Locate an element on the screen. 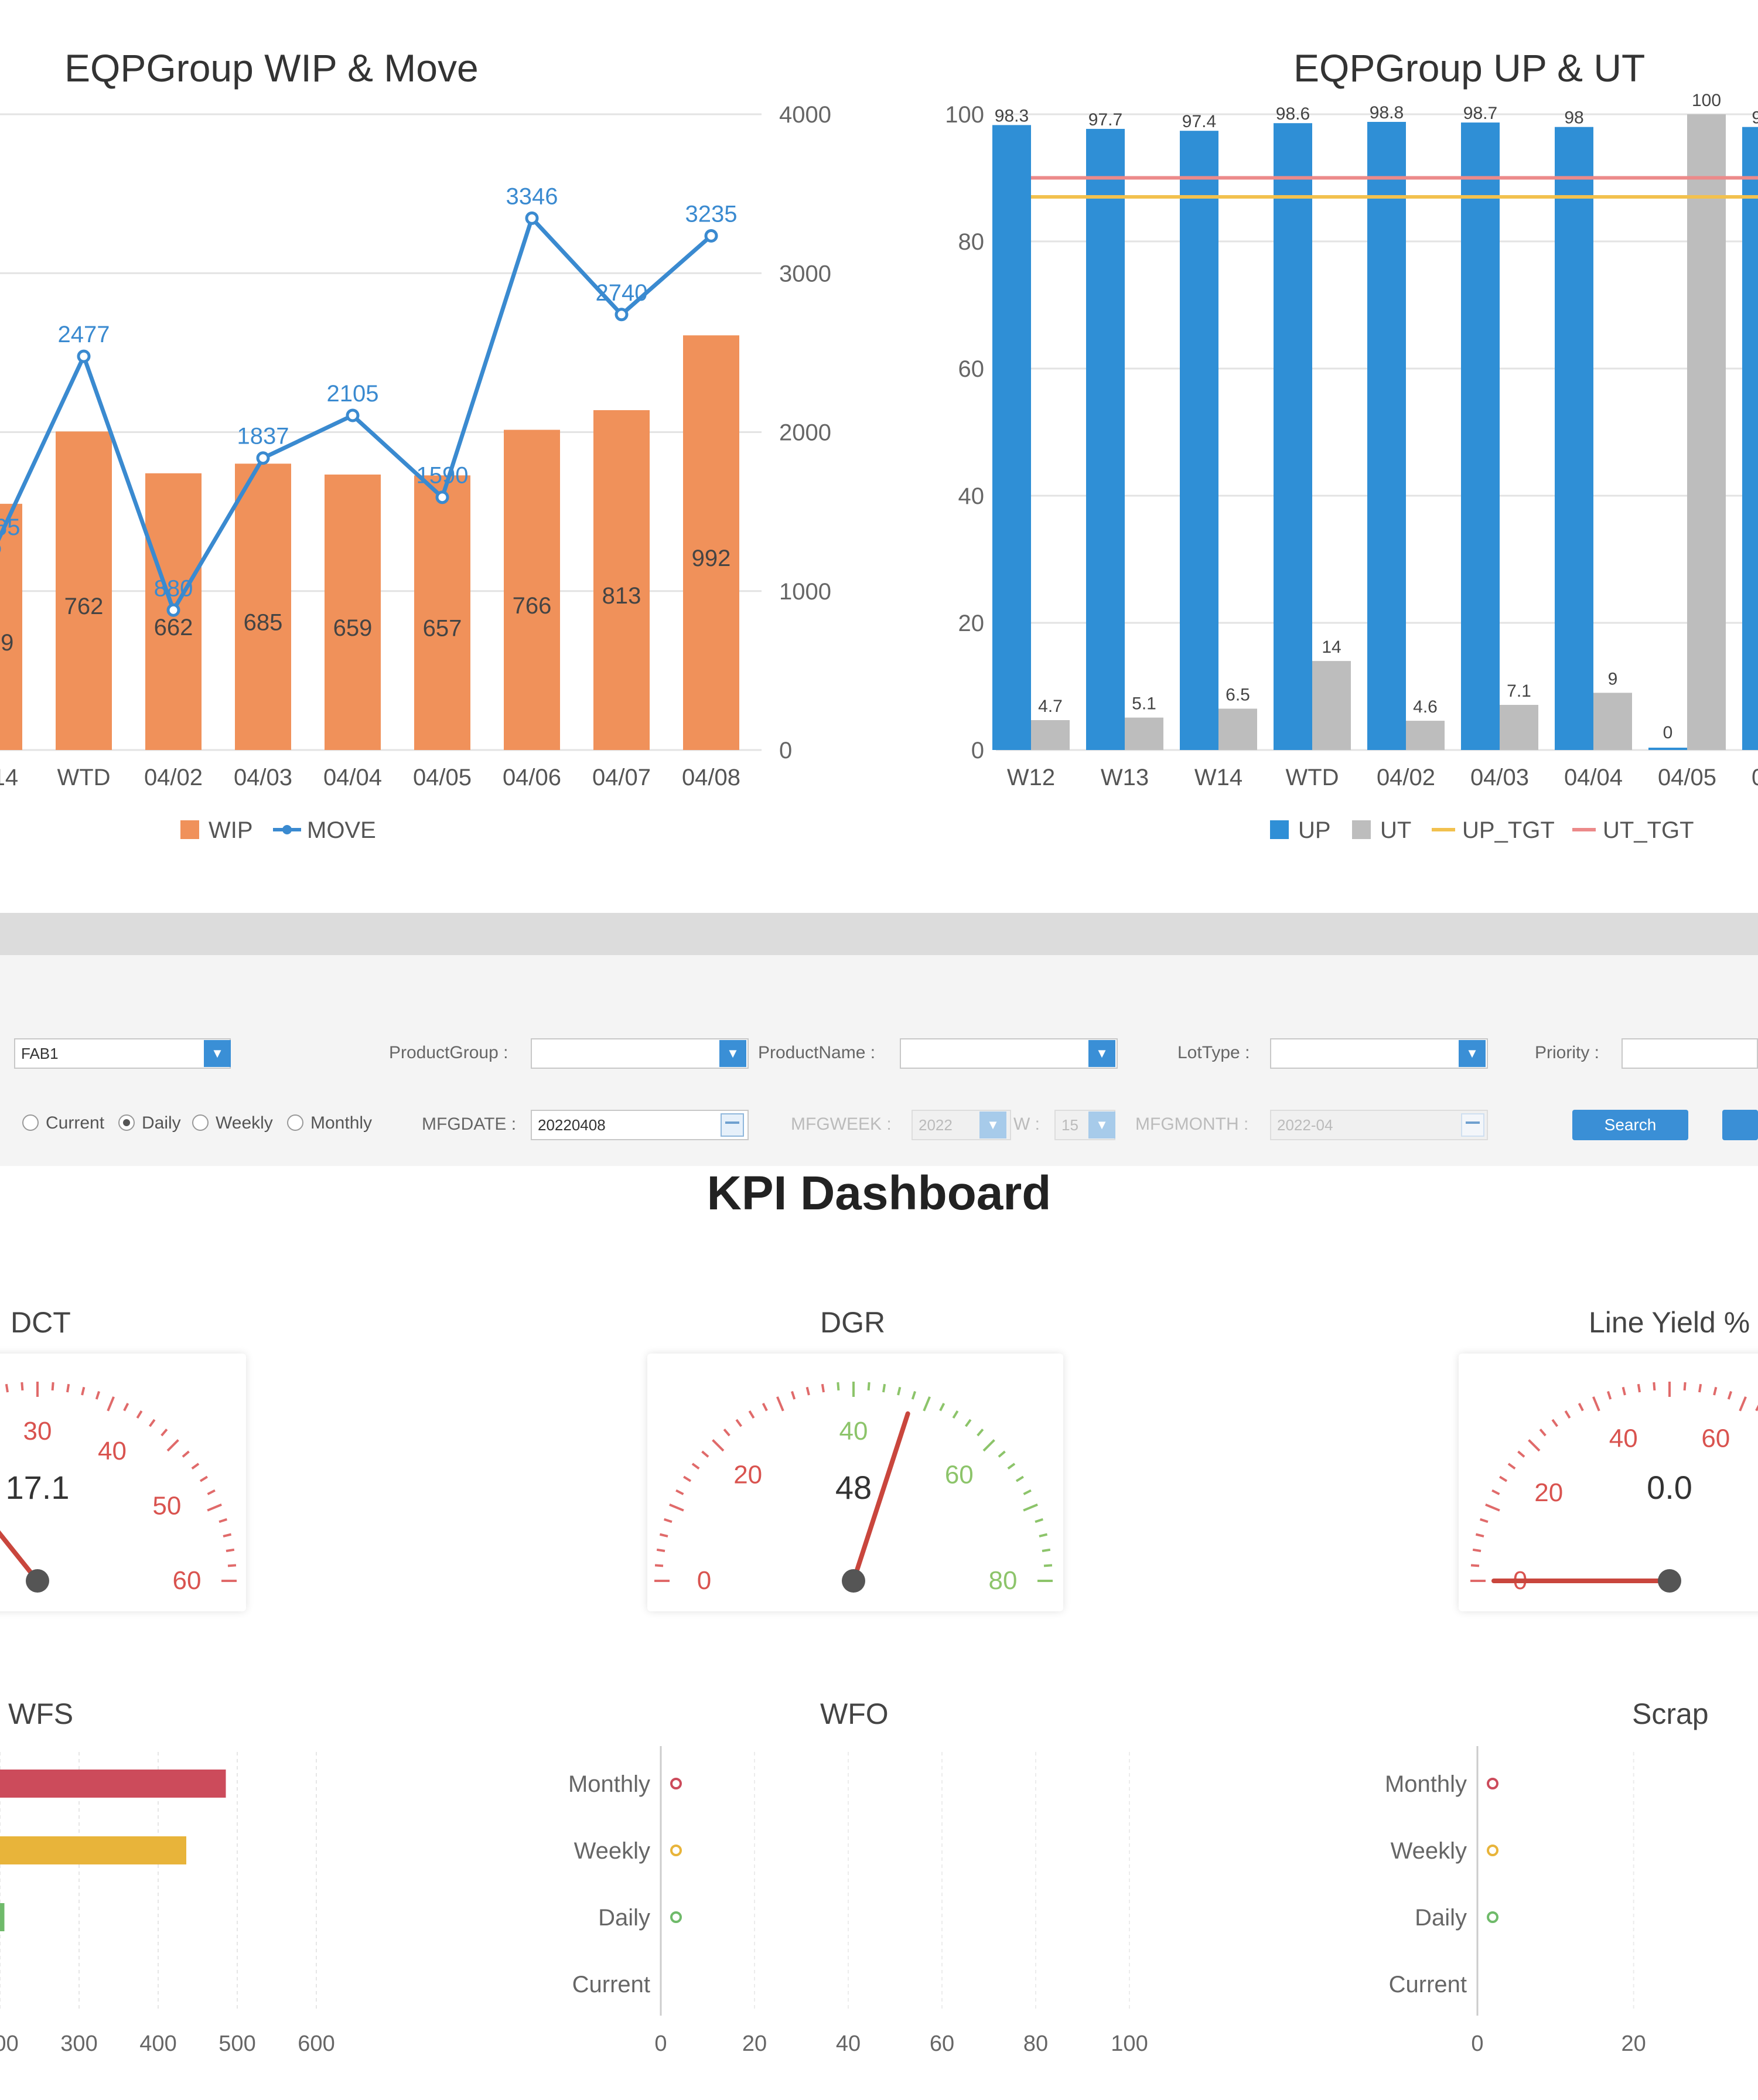 The image size is (1758, 2100). x-tick-label: 04/04 is located at coordinates (352, 777).